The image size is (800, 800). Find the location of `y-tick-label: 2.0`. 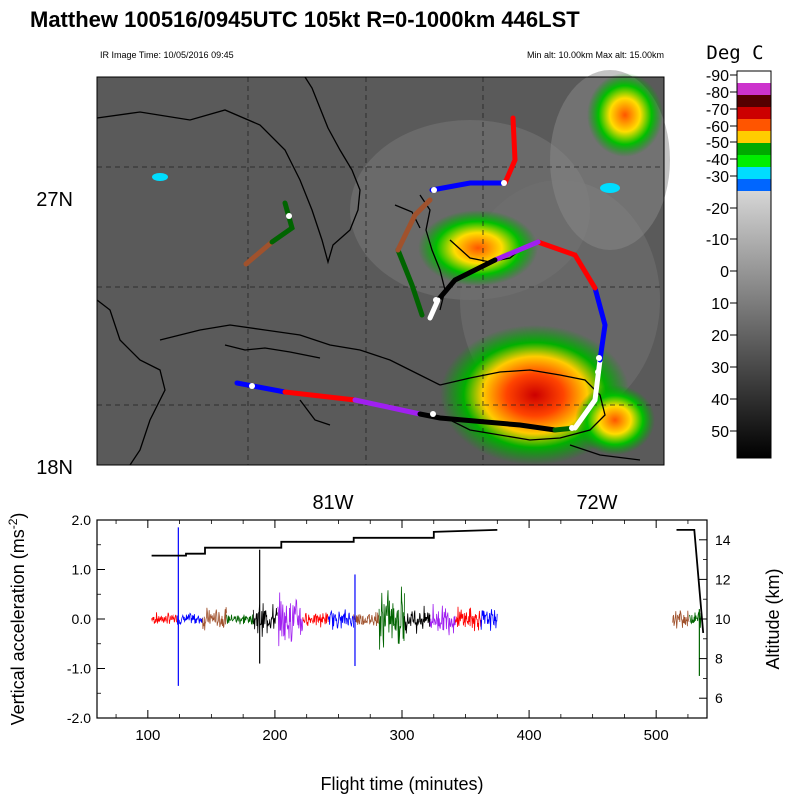

y-tick-label: 2.0 is located at coordinates (82, 520).